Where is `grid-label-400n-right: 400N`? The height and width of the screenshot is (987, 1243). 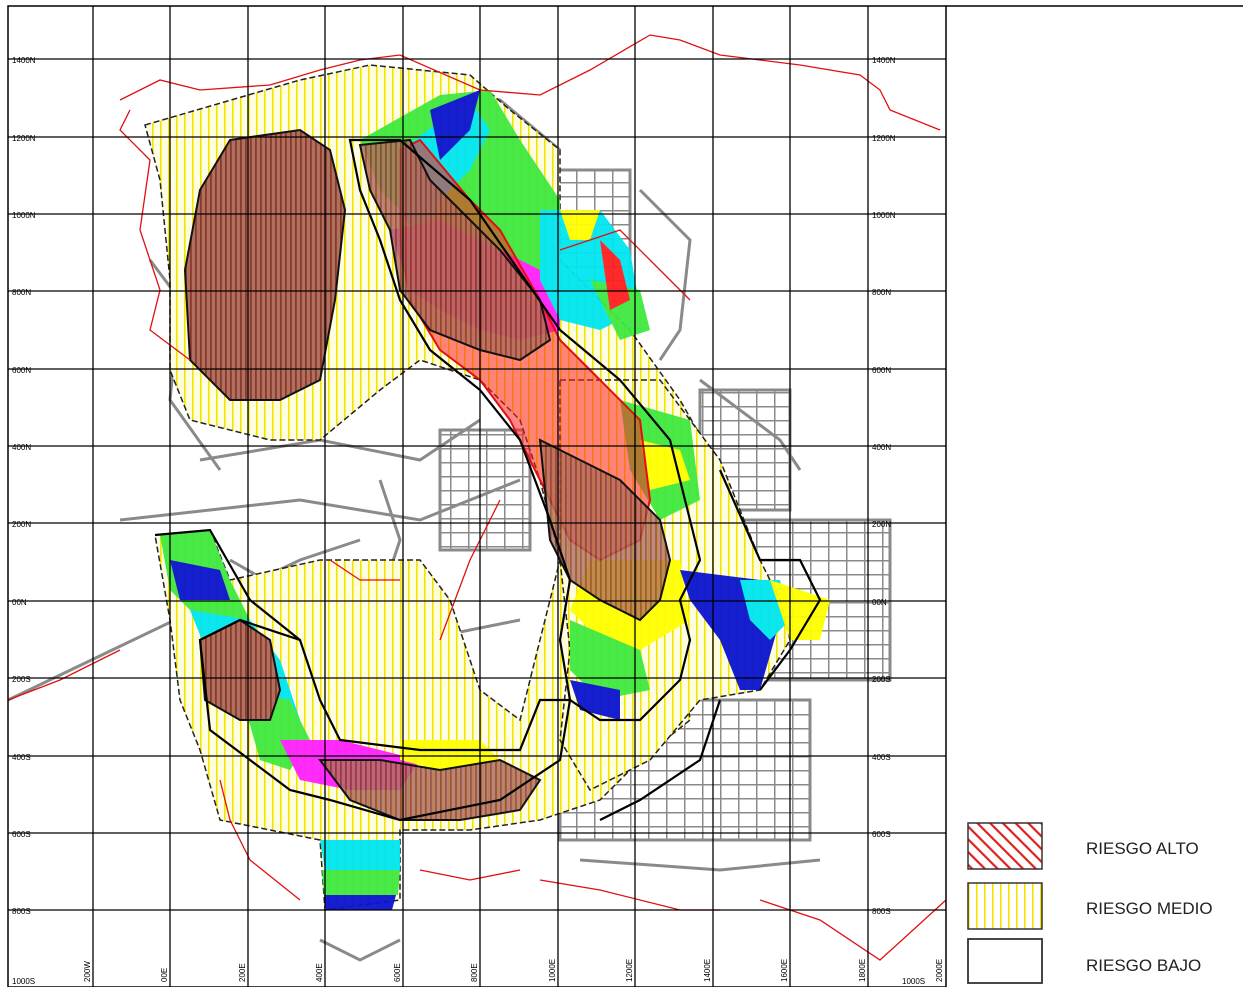
grid-label-400n-right: 400N is located at coordinates (881, 447).